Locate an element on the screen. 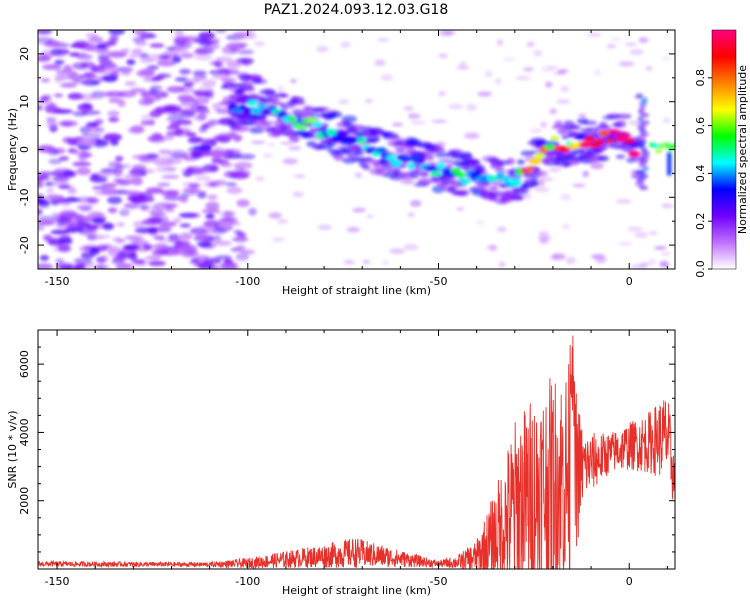  snr-ylabel: SNR (10 * v/v) is located at coordinates (12, 449).